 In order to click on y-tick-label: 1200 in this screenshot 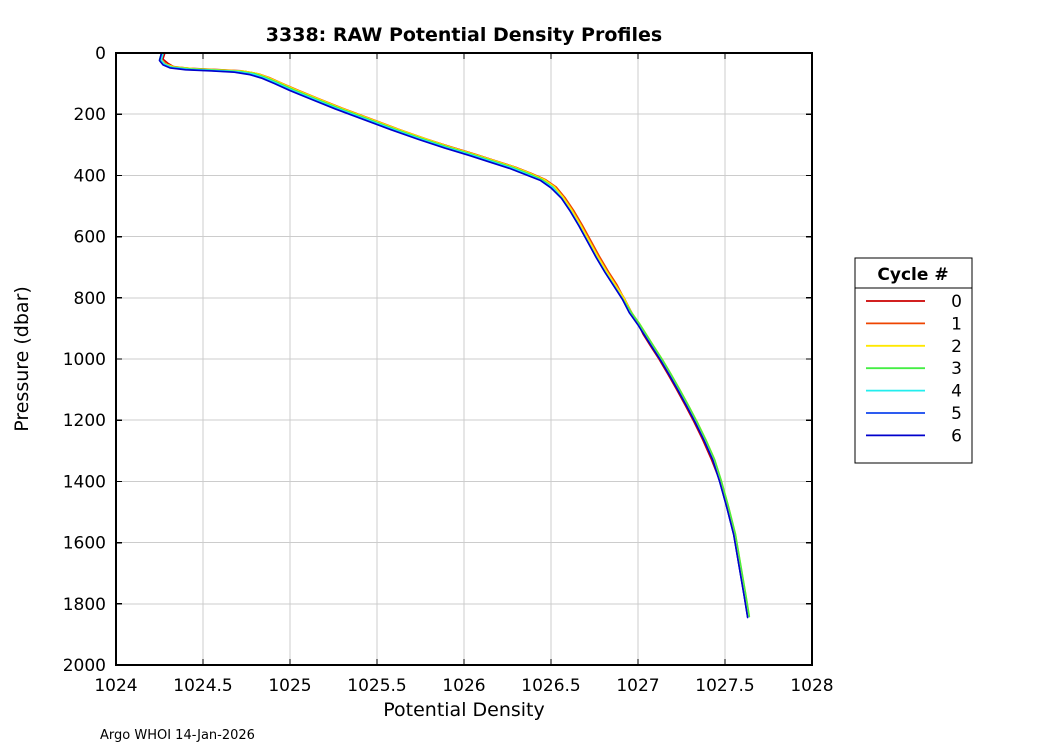, I will do `click(84, 421)`.